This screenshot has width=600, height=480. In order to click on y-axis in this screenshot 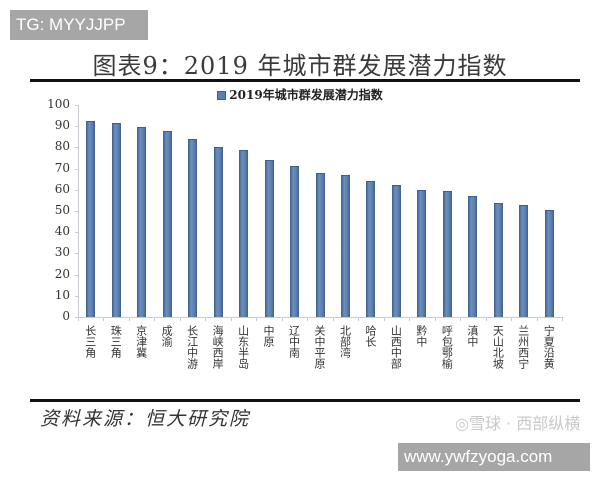, I will do `click(78, 211)`.